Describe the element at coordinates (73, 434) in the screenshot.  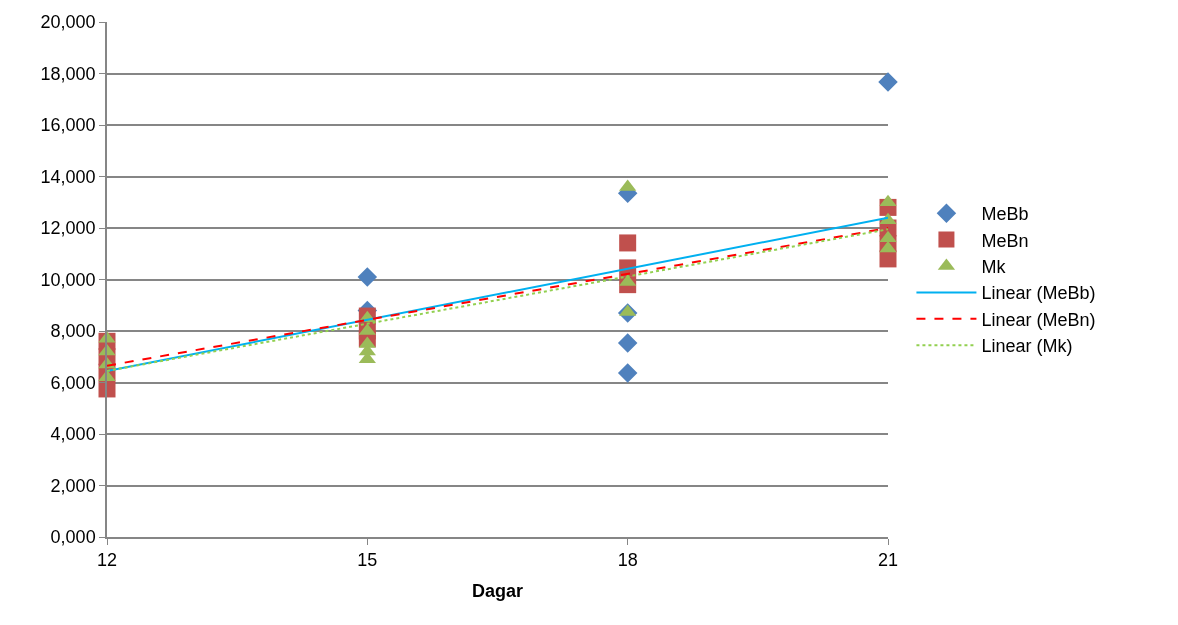
I see `y-tick-label: 4,000` at that location.